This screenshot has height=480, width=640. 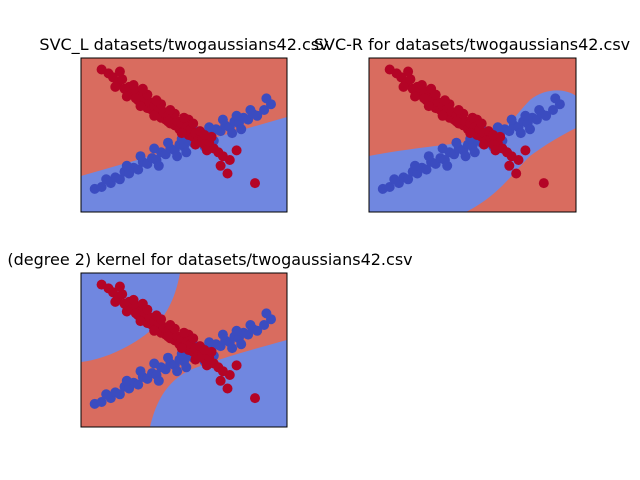 What do you see at coordinates (472, 44) in the screenshot?
I see `panel-title-rbf: SVC-R for datasets/twogaussians42.csv` at bounding box center [472, 44].